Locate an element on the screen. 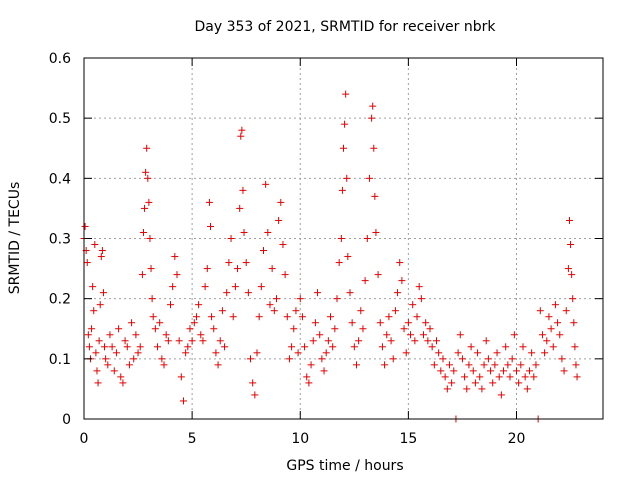 This screenshot has width=640, height=480. y-tick-label: 0.4 is located at coordinates (60, 179).